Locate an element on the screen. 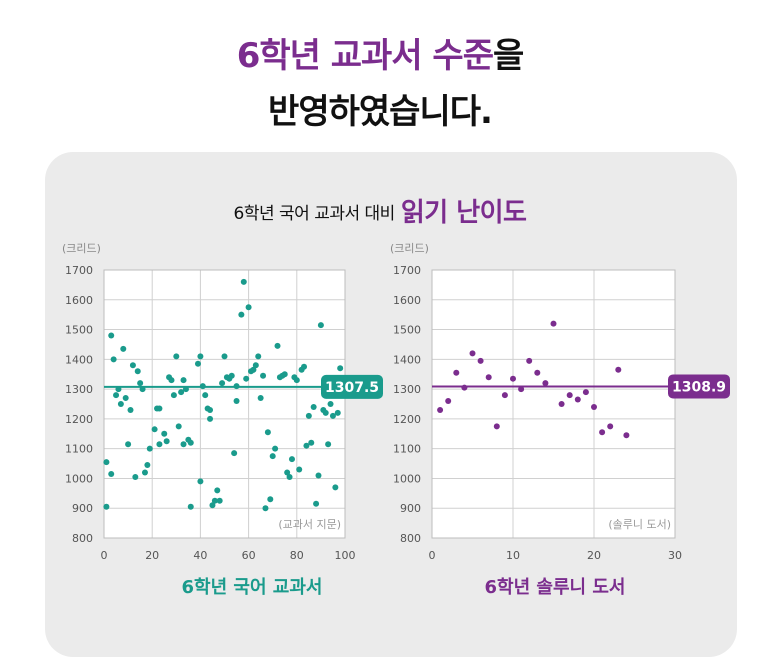 This screenshot has height=665, width=760. chart1-y-tick-label: 1100 is located at coordinates (79, 449).